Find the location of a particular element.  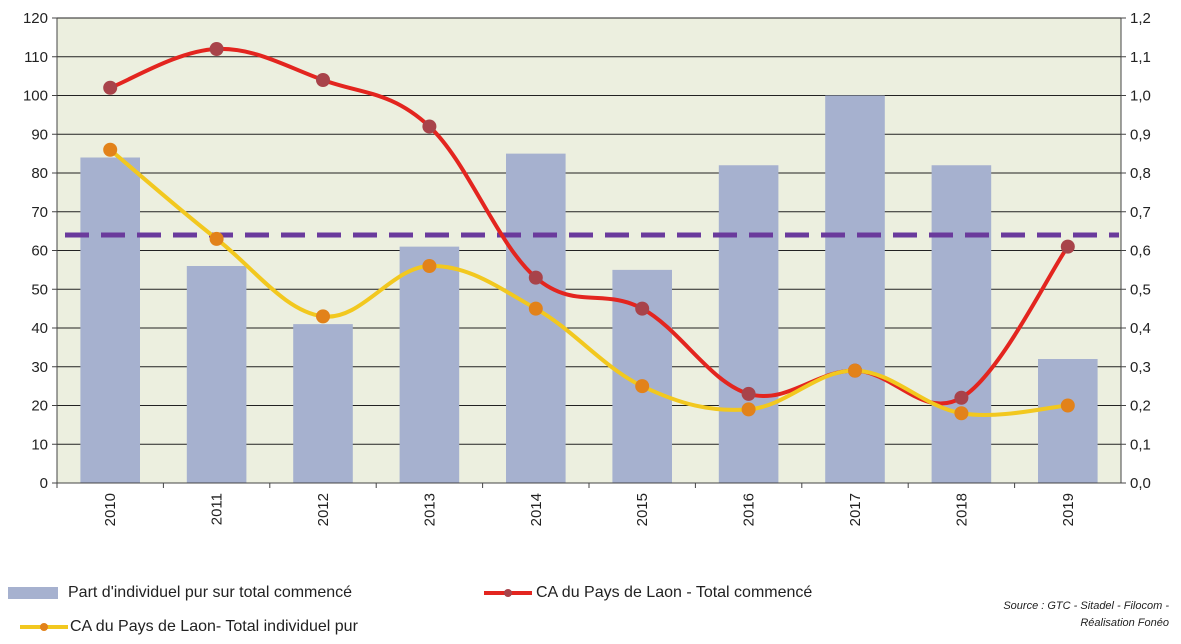

x-tick-label: 2019 is located at coordinates (1068, 509).